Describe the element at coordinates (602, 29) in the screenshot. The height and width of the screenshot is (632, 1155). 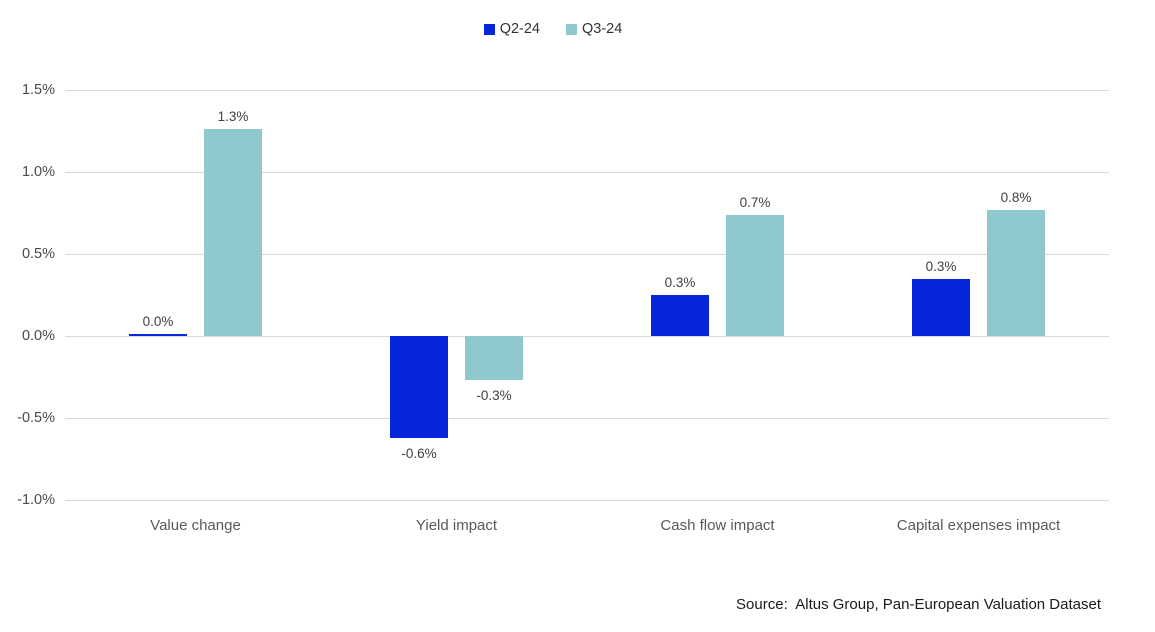
I see `legend-label: Q3-24` at that location.